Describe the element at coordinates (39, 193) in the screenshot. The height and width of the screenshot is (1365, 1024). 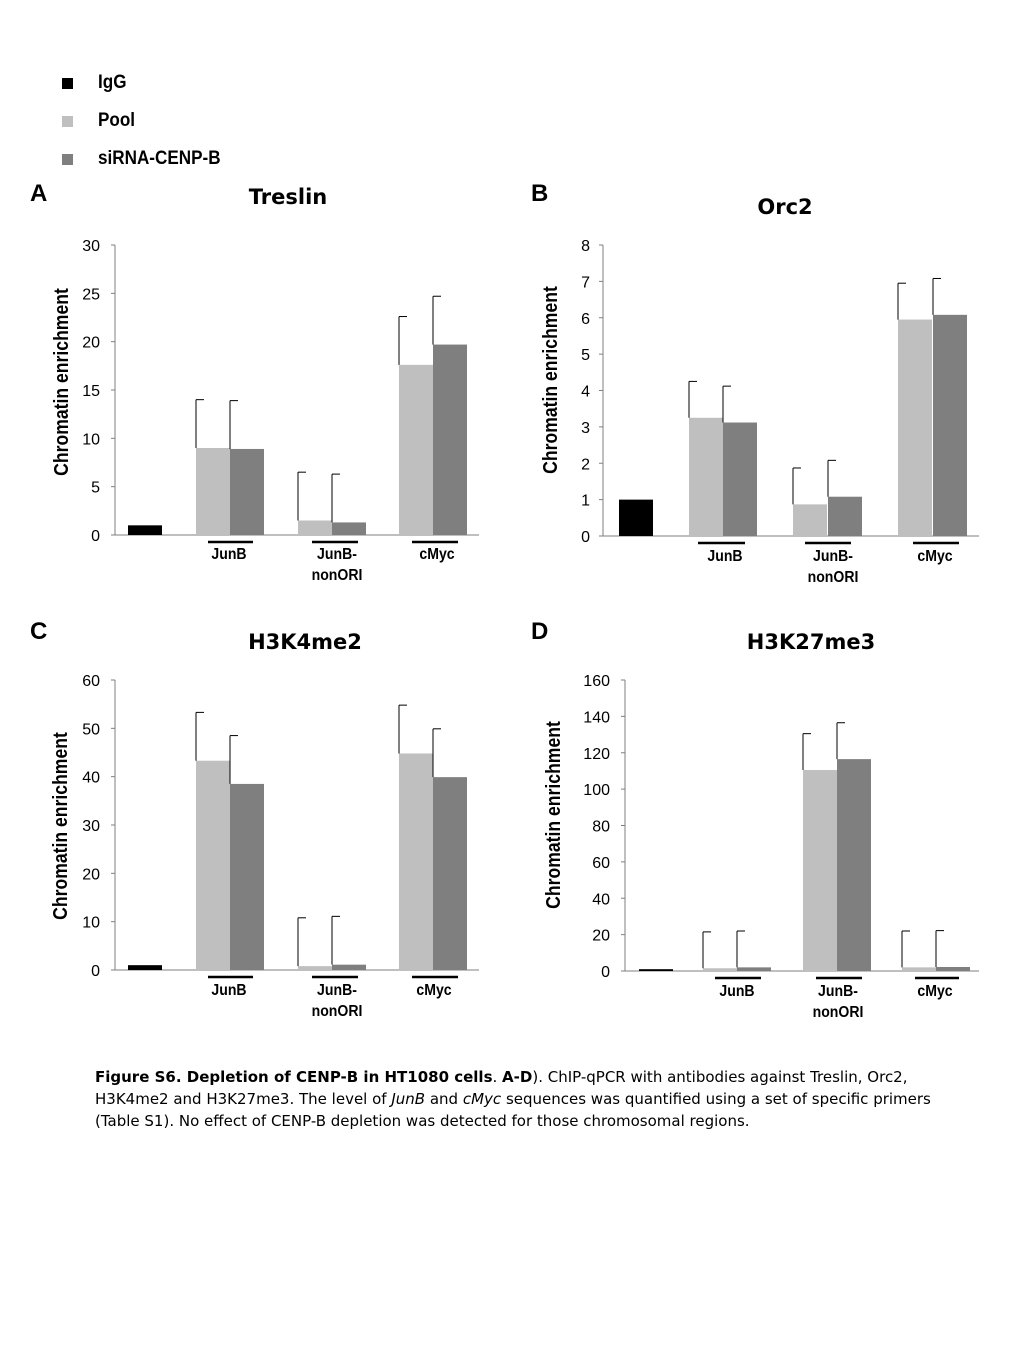
I see `panel-letter-a: A` at that location.